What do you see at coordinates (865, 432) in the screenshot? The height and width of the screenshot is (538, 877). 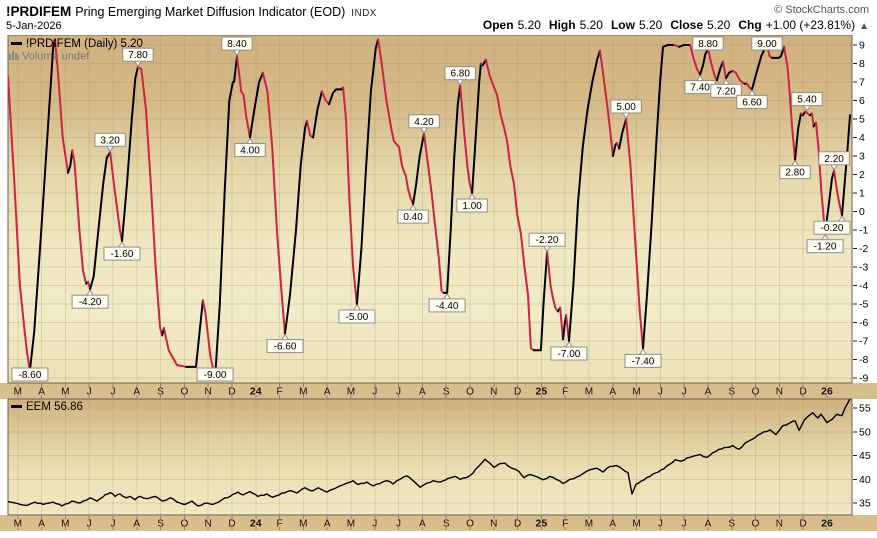 I see `y-axis-label: 50` at bounding box center [865, 432].